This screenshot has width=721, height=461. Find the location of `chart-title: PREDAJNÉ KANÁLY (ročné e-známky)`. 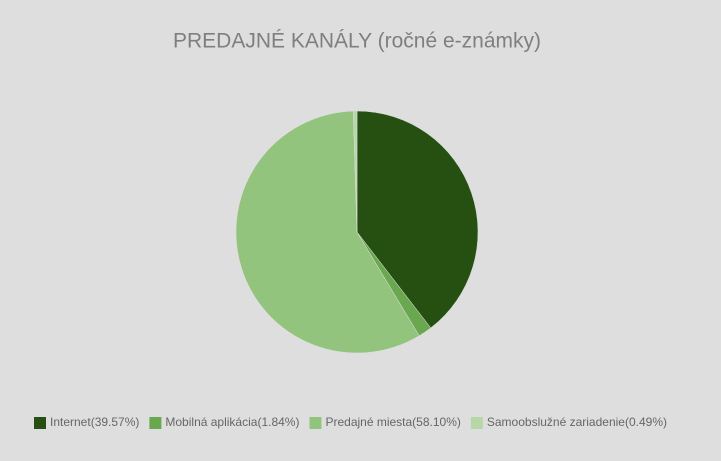

chart-title: PREDAJNÉ KANÁLY (ročné e-známky) is located at coordinates (357, 41).